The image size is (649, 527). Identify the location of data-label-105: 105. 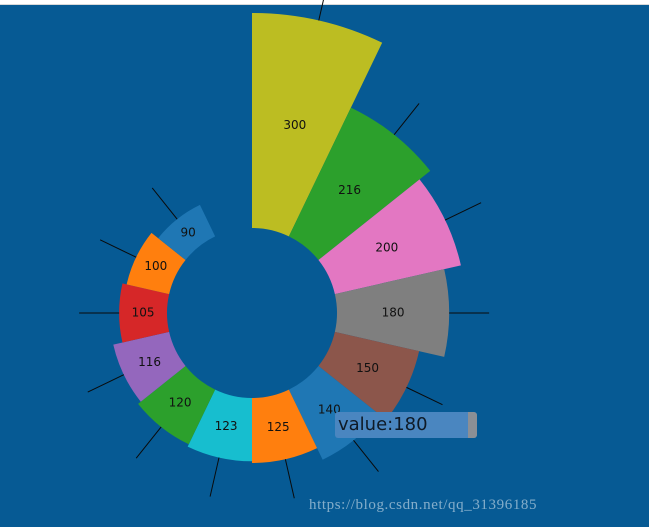
(143, 313).